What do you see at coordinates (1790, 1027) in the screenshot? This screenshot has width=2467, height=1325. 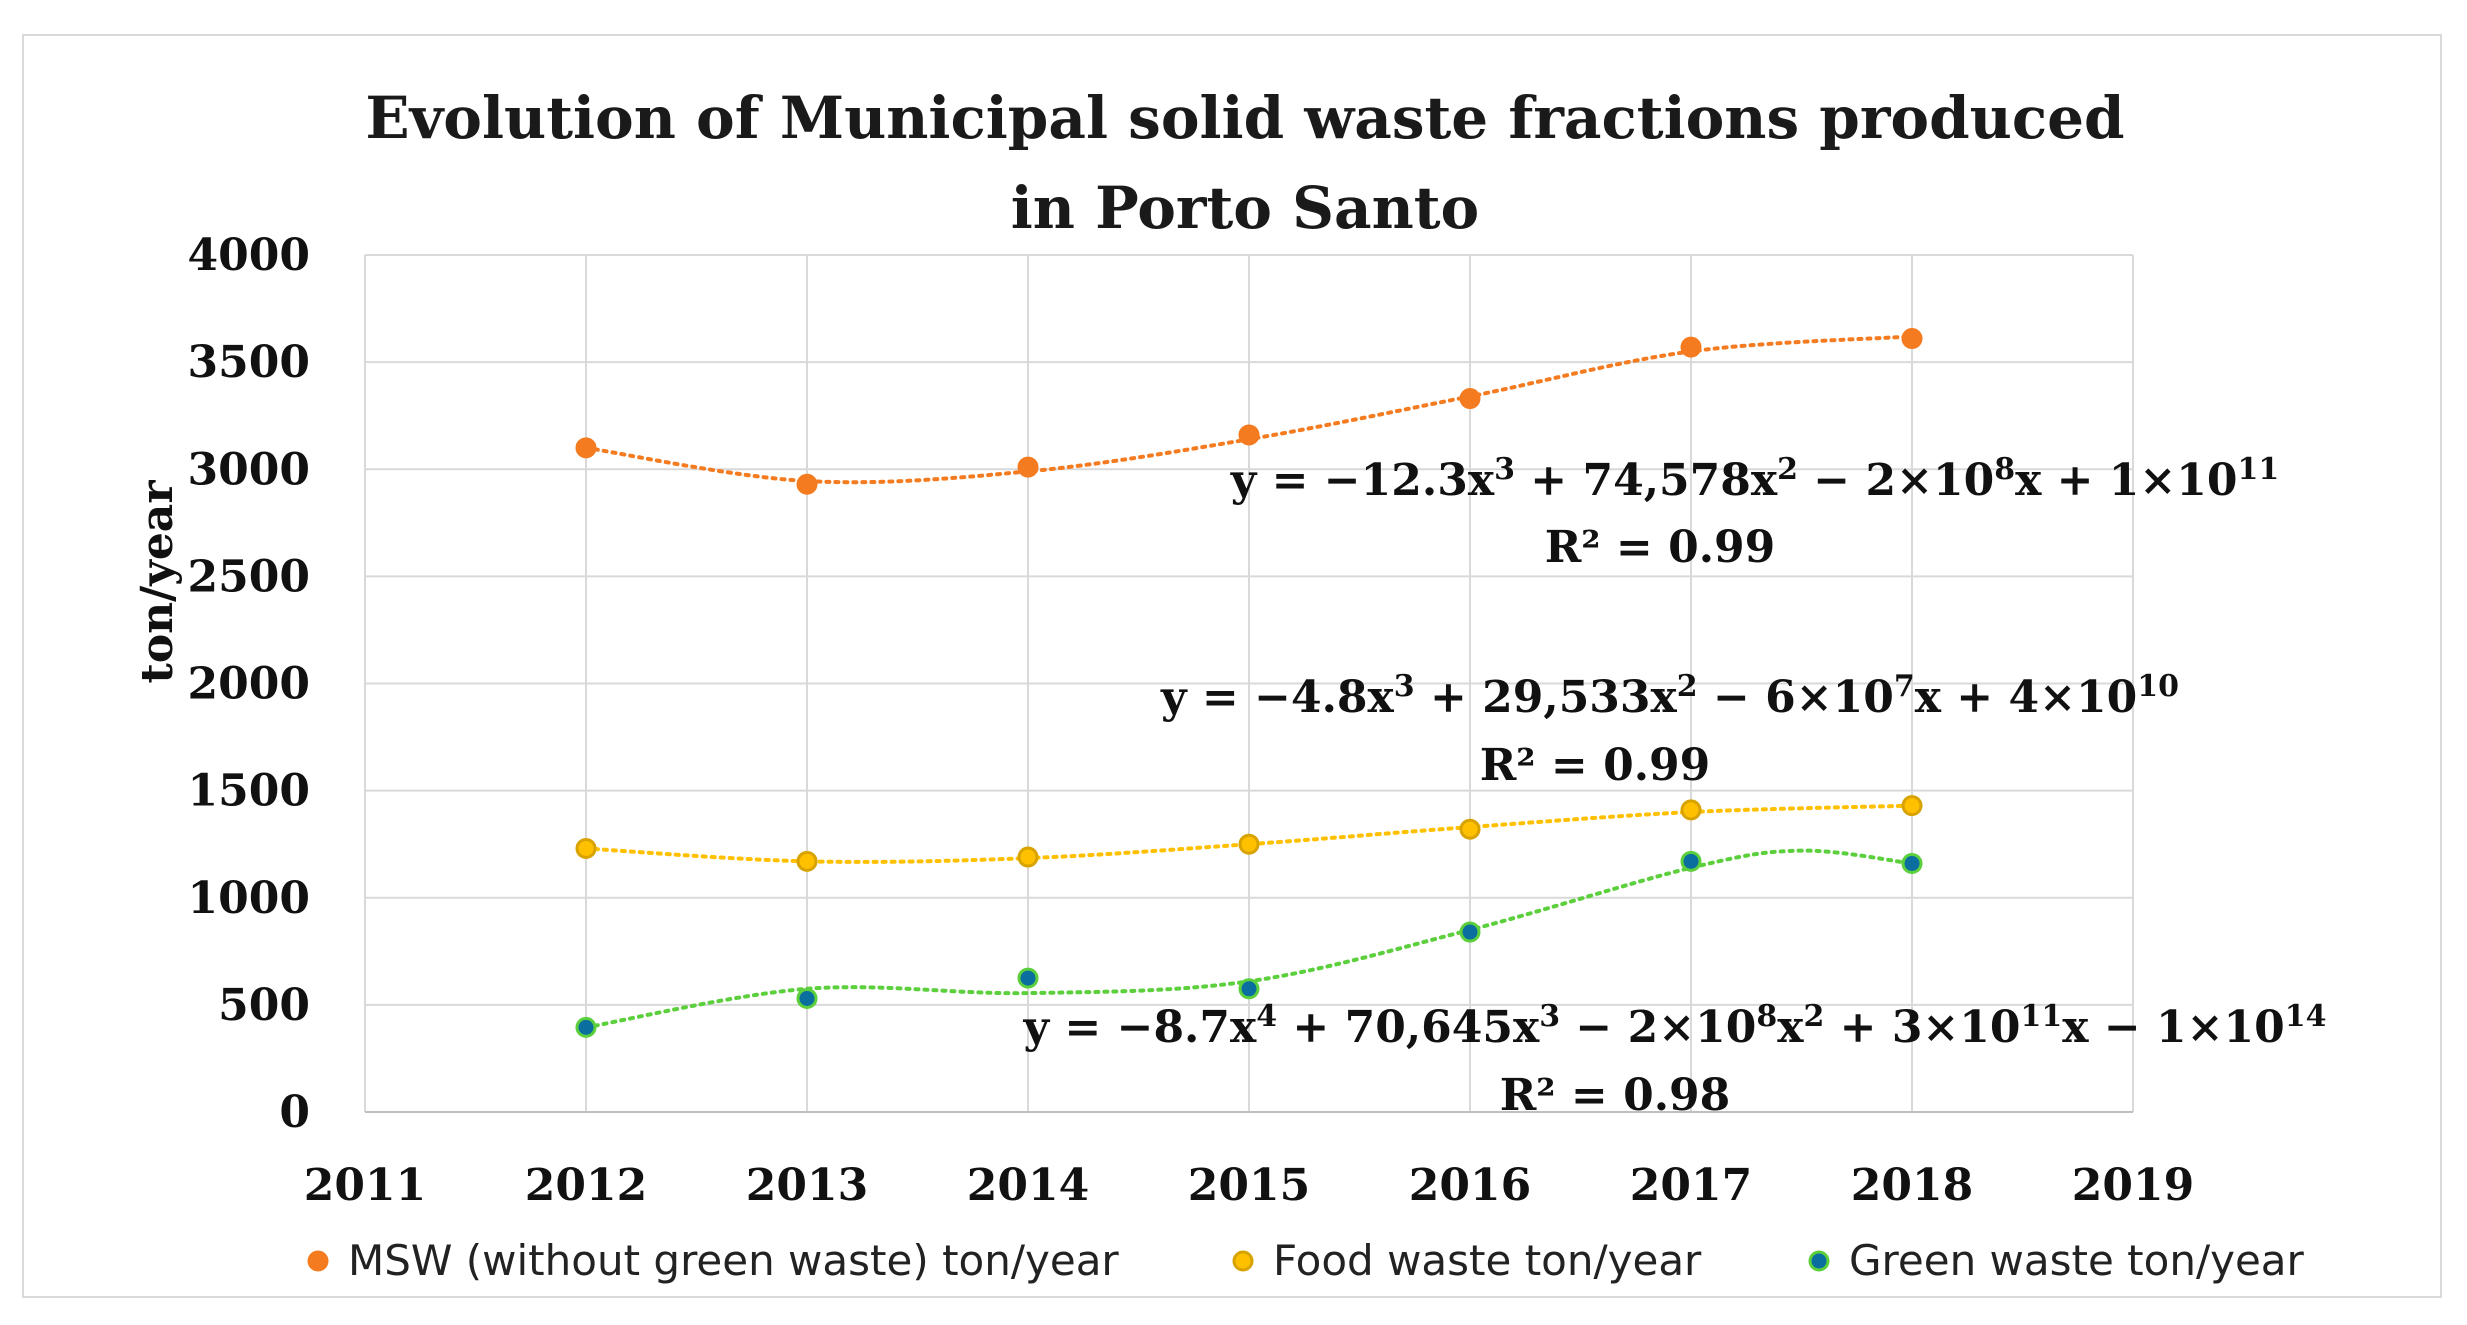 I see `equation-part: x` at bounding box center [1790, 1027].